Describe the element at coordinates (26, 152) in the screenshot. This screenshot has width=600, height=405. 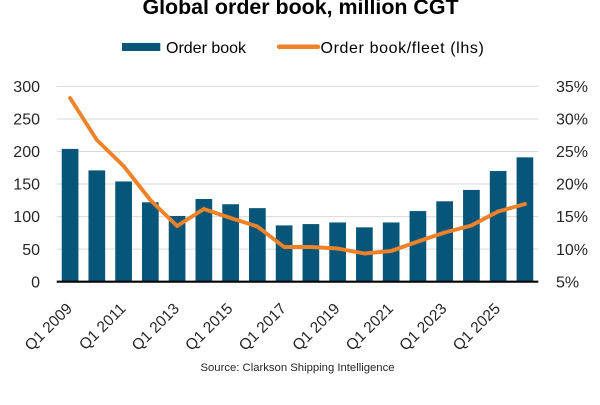
I see `svg-text: 200` at that location.